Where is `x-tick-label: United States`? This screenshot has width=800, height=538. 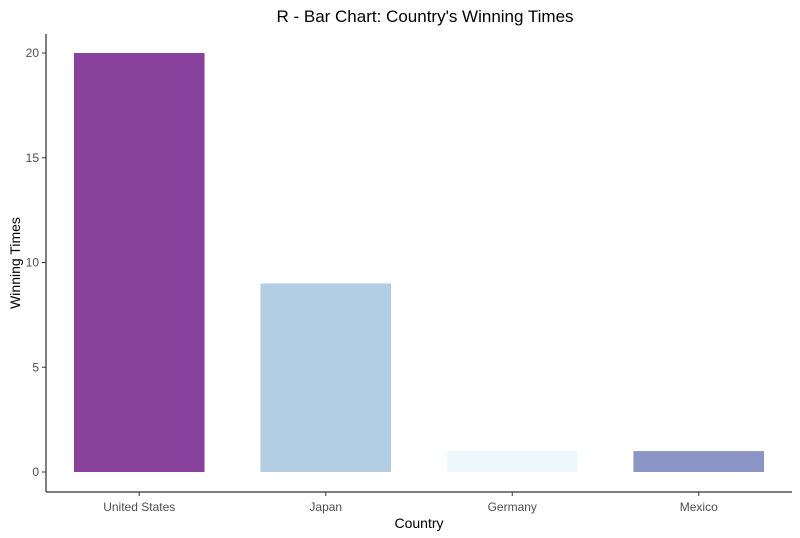
x-tick-label: United States is located at coordinates (139, 507).